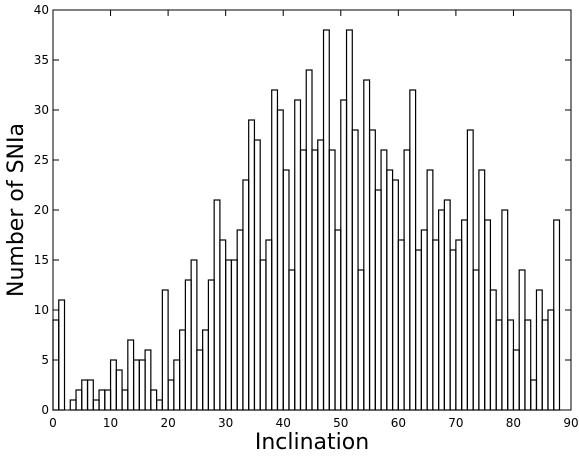  What do you see at coordinates (398, 423) in the screenshot?
I see `x-tick-label-60: 60` at bounding box center [398, 423].